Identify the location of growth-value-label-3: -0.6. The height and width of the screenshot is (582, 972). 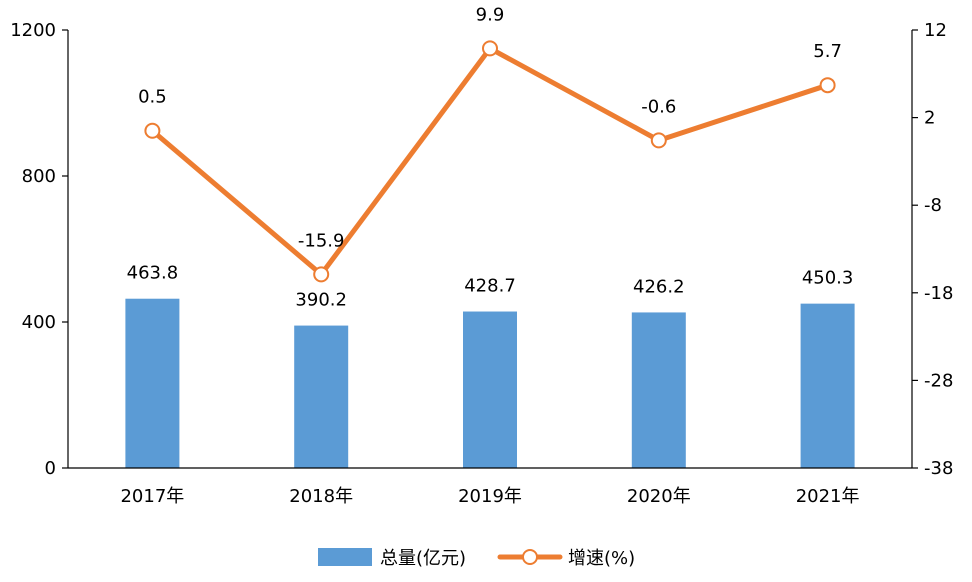
(658, 106).